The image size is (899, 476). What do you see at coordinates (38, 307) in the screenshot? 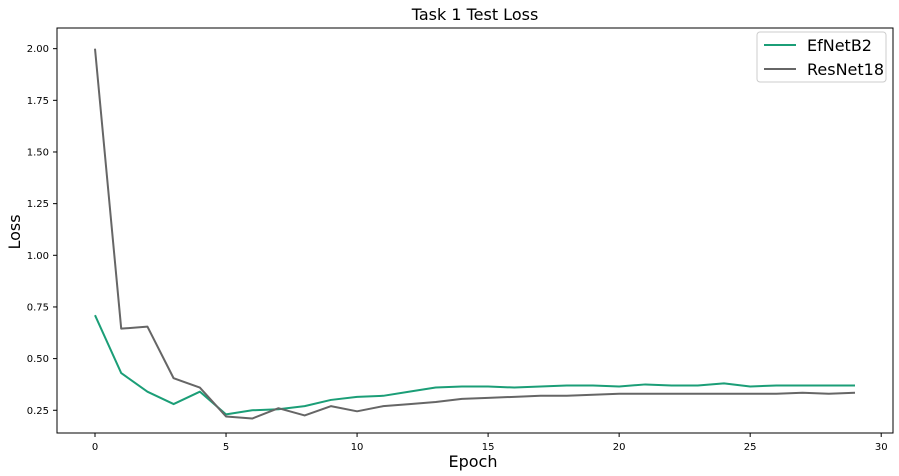
I see `y-tick-label: 0.75` at bounding box center [38, 307].